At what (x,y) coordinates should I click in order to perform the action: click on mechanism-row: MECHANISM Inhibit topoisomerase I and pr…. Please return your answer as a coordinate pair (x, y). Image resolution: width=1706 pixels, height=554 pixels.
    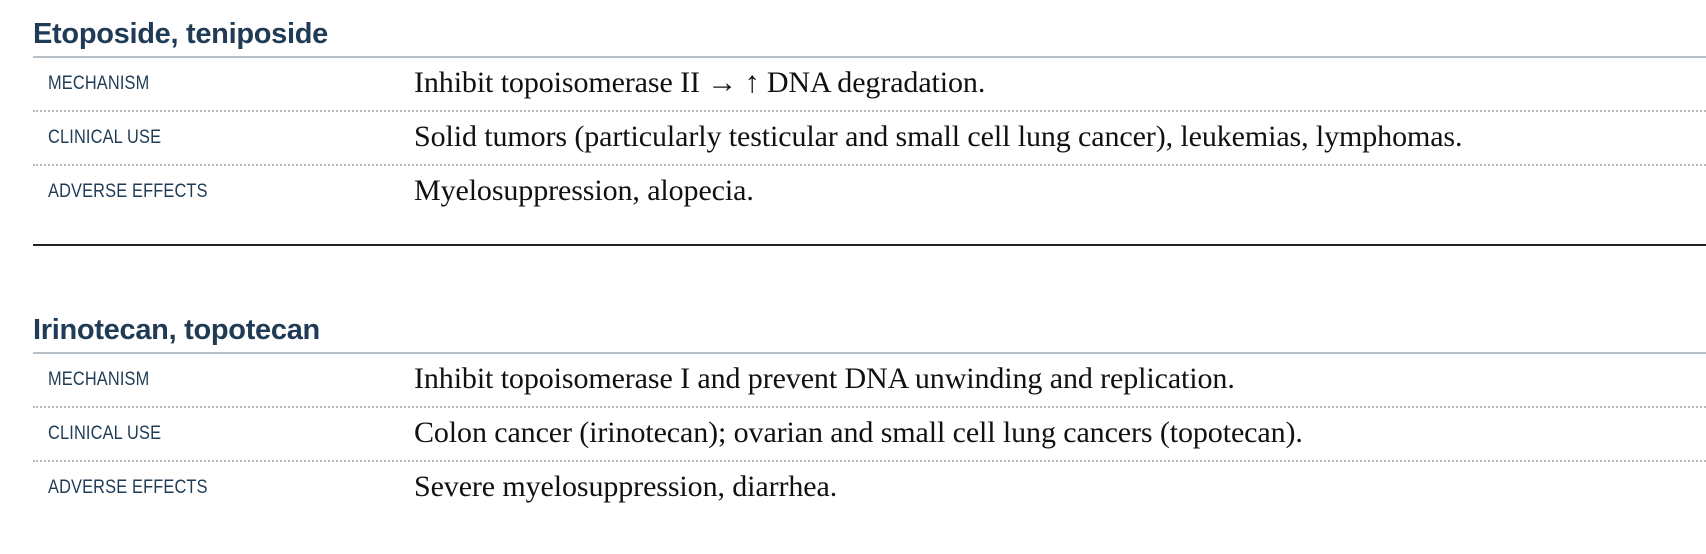
    Looking at the image, I should click on (869, 381).